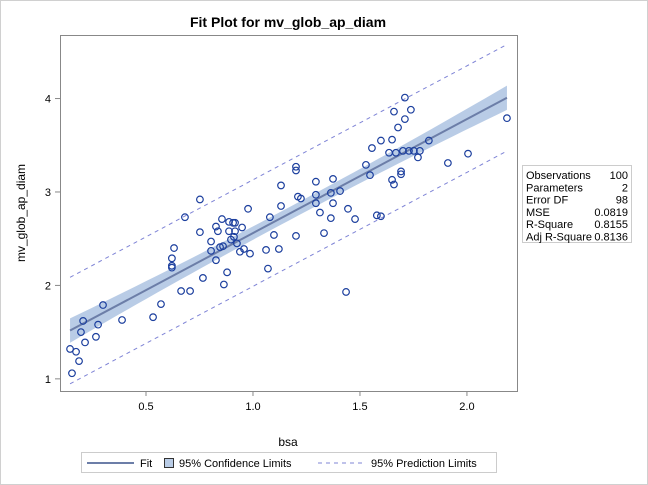  What do you see at coordinates (625, 188) in the screenshot?
I see `stat-value: 2` at bounding box center [625, 188].